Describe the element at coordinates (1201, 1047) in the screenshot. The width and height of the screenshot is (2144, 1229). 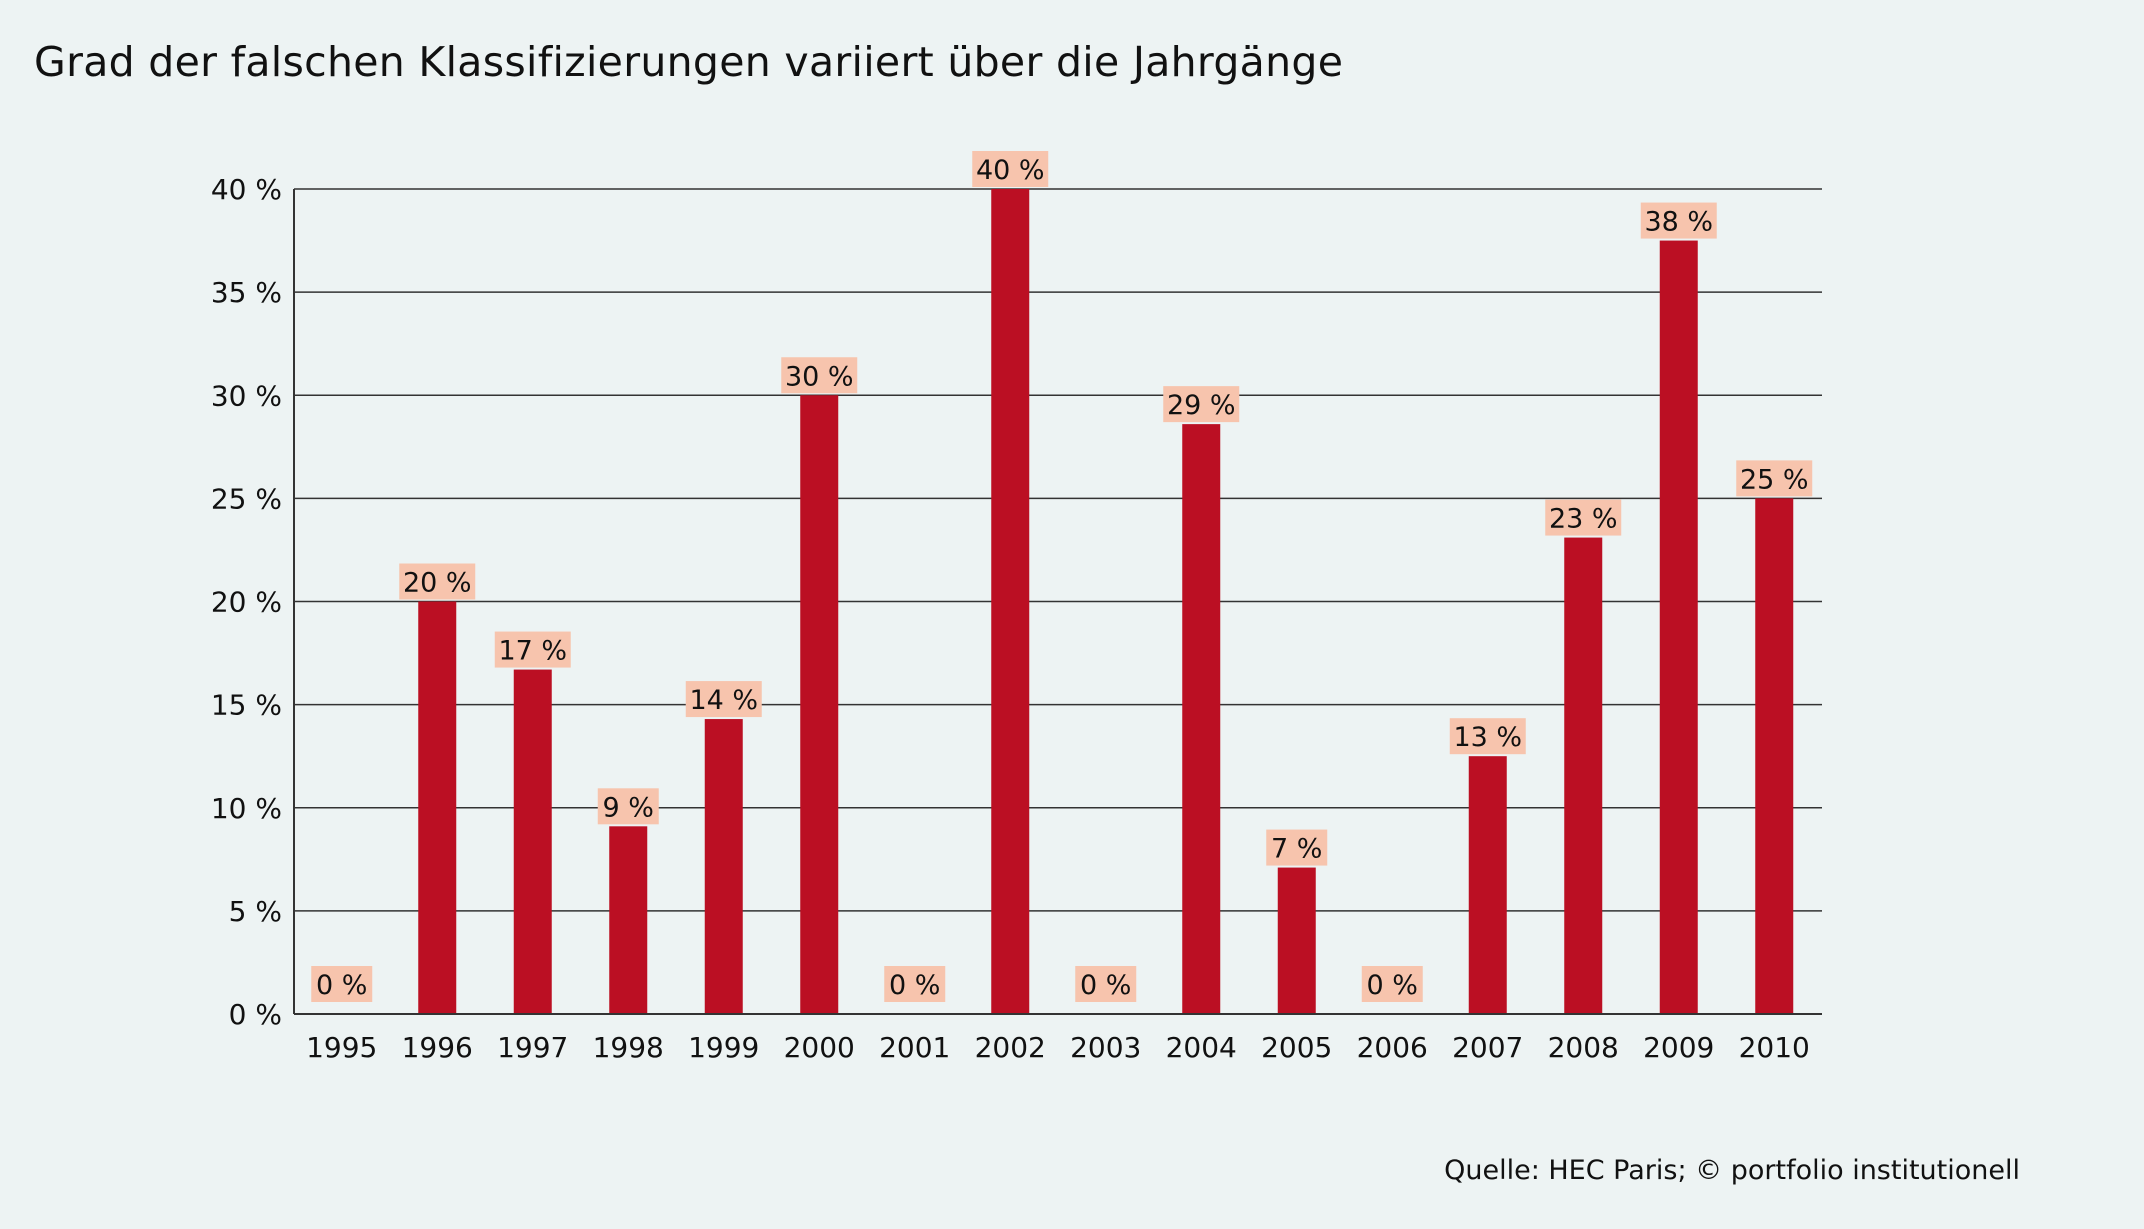
I see `x-tick-label: 2004` at that location.